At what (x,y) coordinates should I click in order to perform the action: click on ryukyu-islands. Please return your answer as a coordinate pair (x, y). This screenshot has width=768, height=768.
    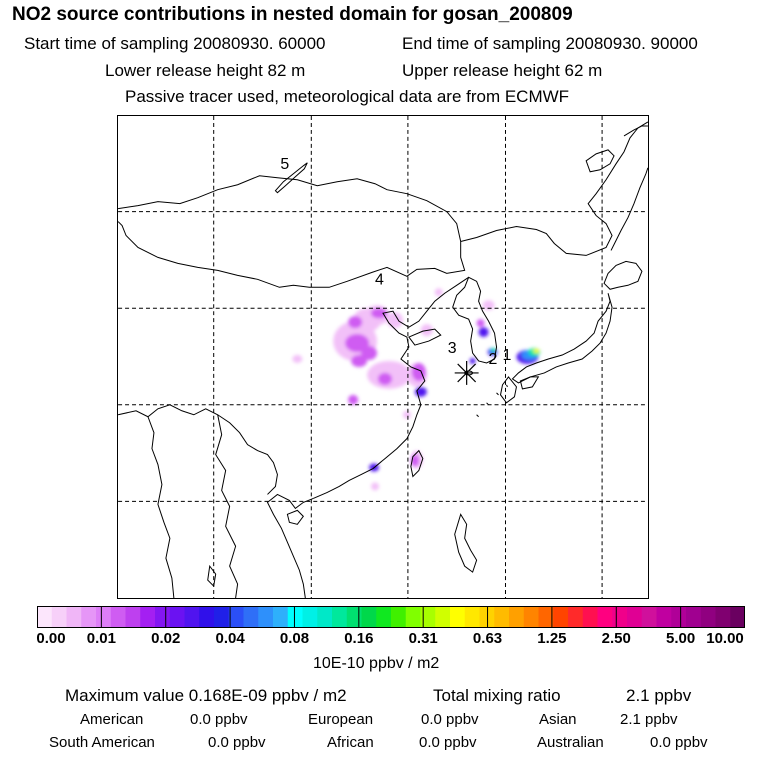
    Looking at the image, I should click on (492, 401).